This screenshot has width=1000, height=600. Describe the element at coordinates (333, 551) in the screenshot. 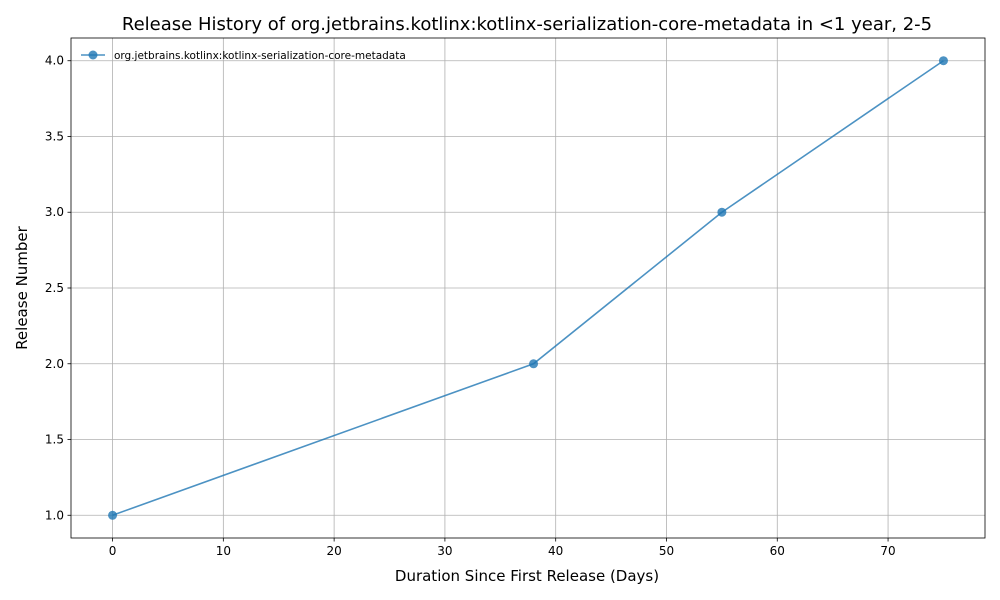

I see `x-tick-label: 20` at that location.